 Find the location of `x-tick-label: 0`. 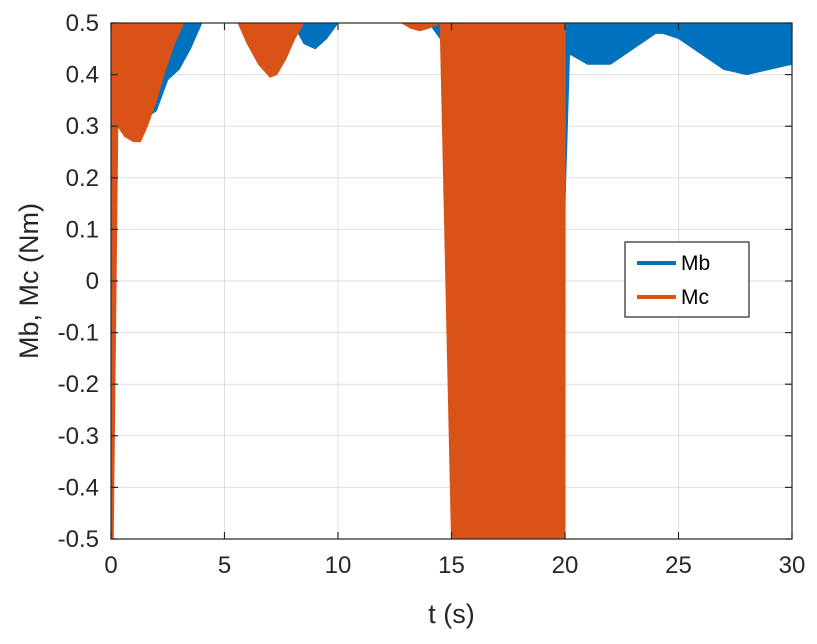

x-tick-label: 0 is located at coordinates (110, 565).